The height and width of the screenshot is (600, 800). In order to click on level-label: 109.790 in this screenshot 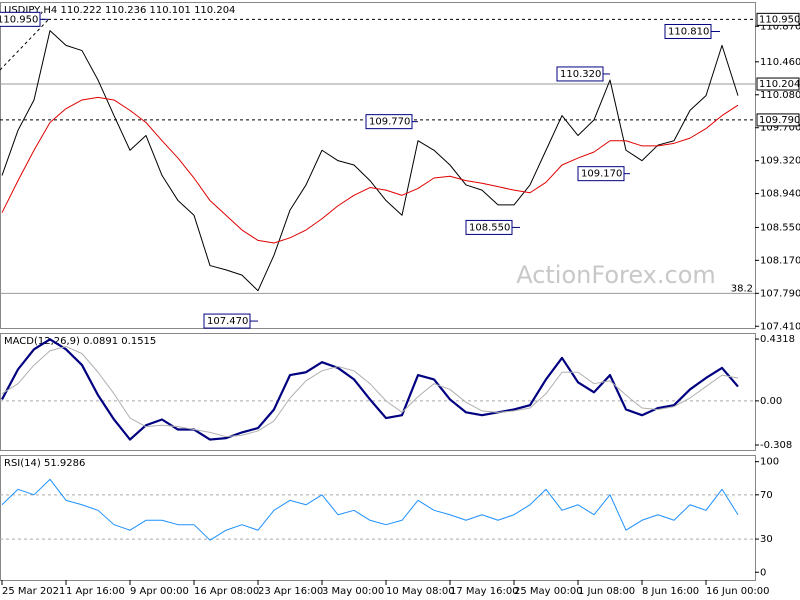, I will do `click(779, 120)`.